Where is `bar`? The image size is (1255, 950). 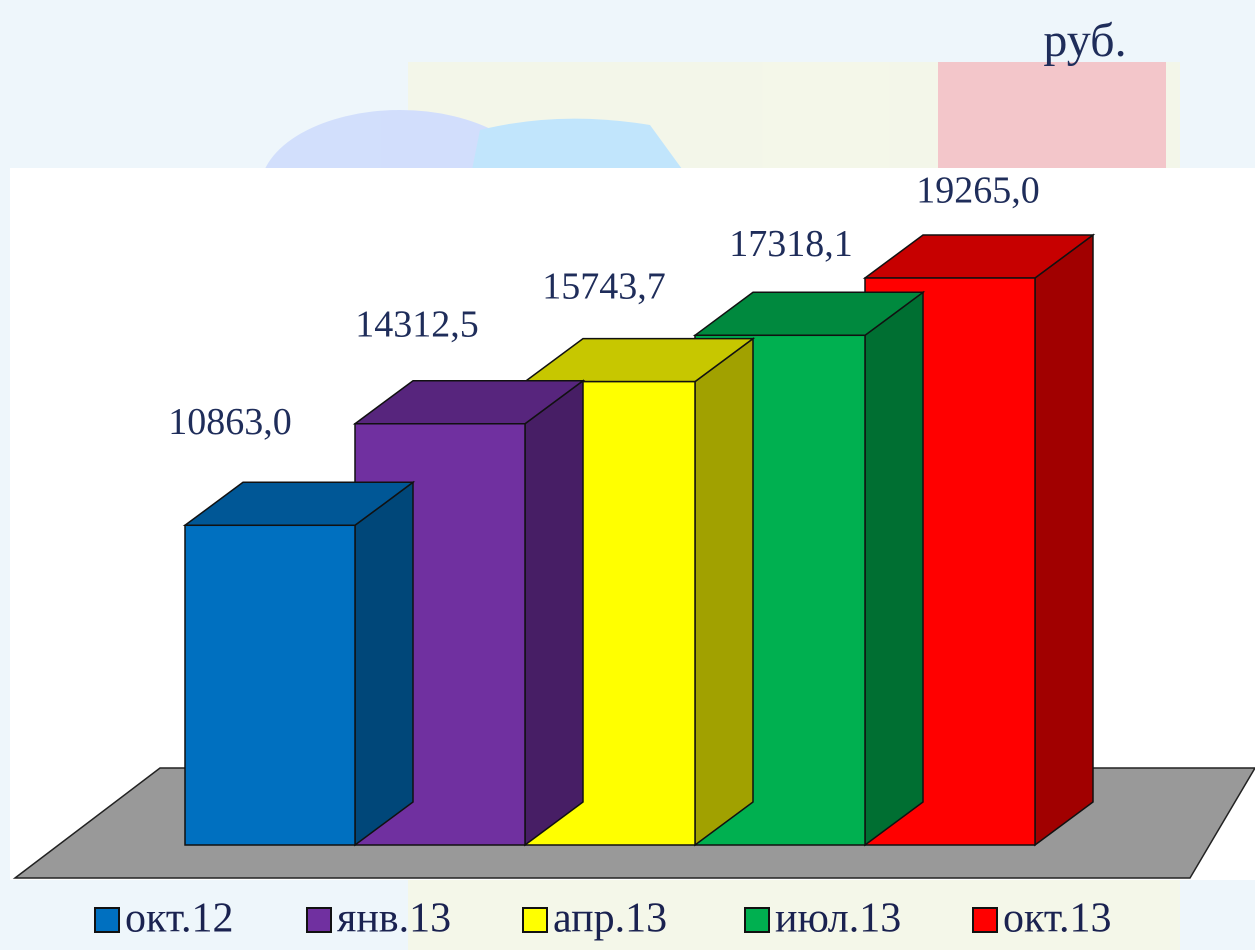
bar is located at coordinates (270, 685).